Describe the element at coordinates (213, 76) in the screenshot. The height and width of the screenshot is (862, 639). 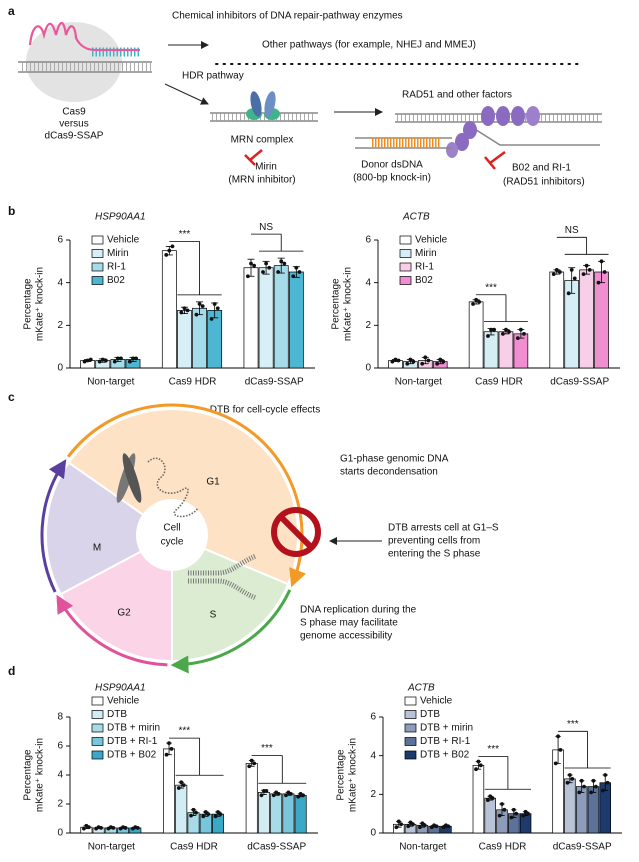
I see `label: HDR pathway` at that location.